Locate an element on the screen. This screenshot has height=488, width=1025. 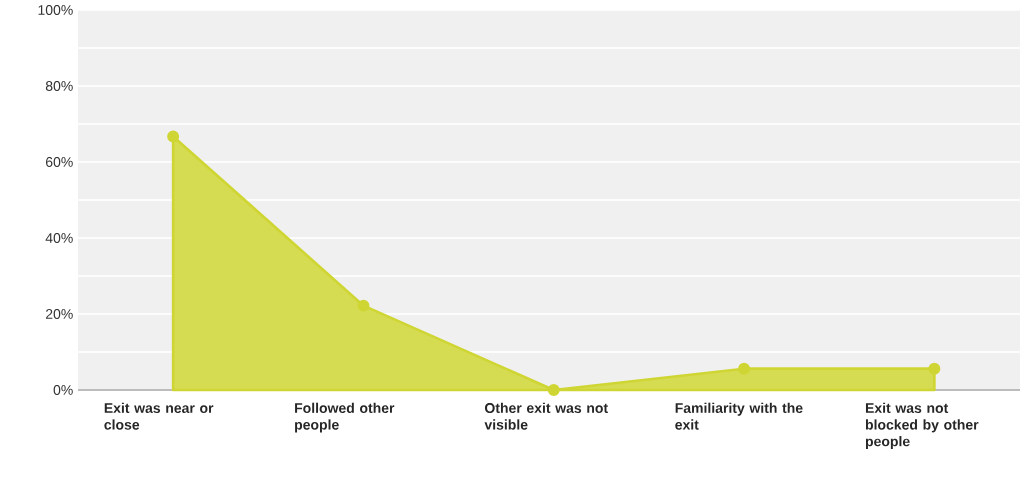
x-tick-label: Exit was near or close is located at coordinates (159, 416).